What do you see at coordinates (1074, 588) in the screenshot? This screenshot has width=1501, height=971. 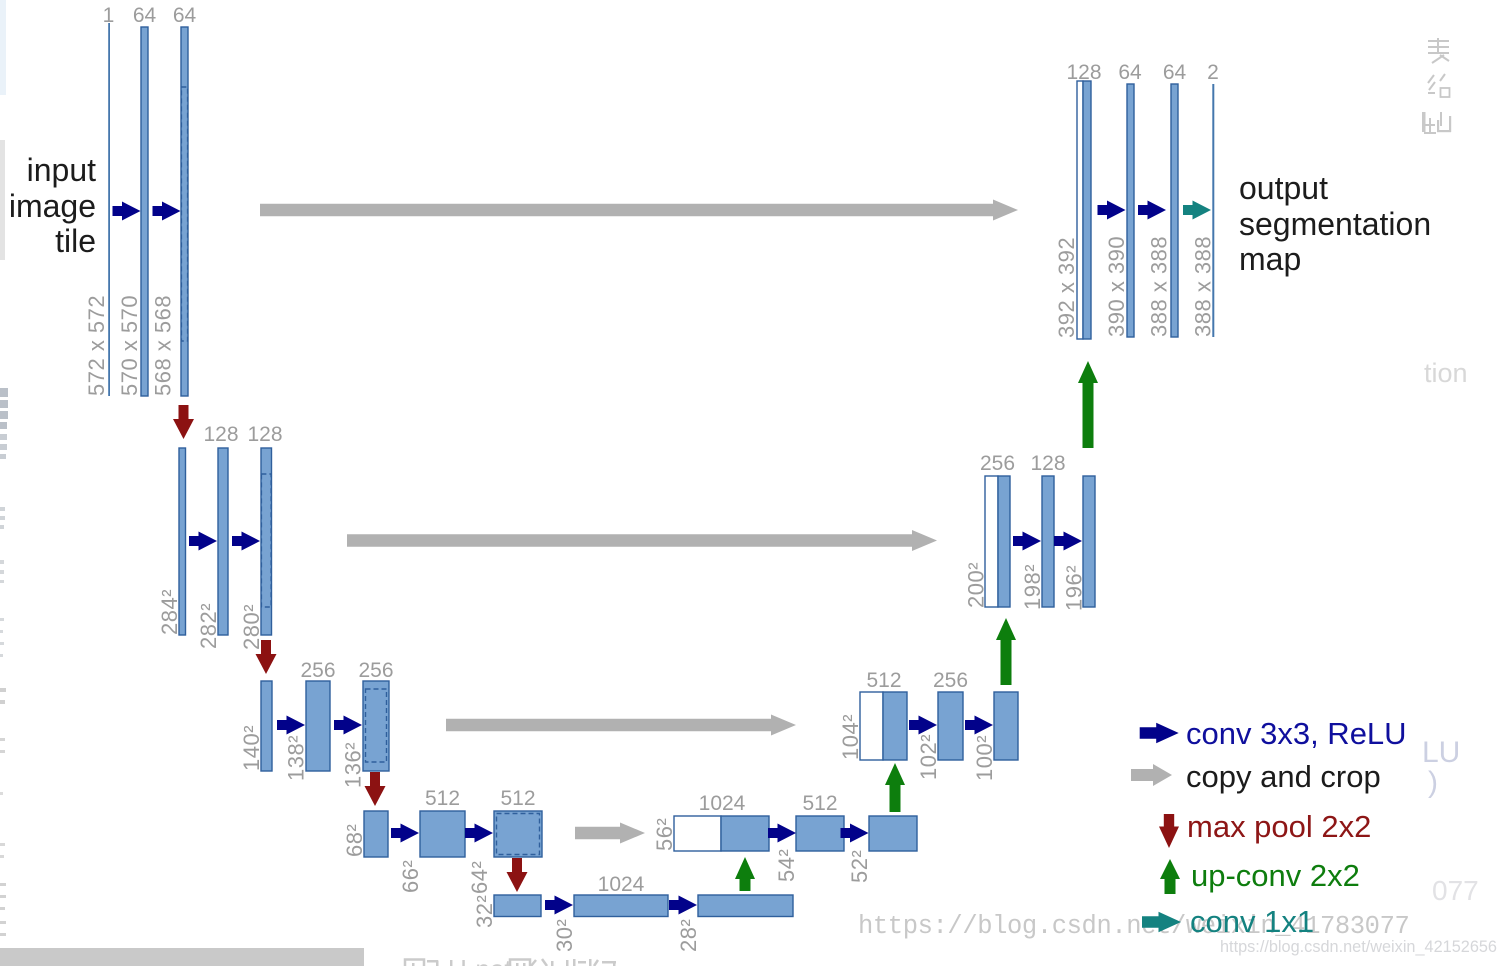 I see `svg-text: 196²` at bounding box center [1074, 588].